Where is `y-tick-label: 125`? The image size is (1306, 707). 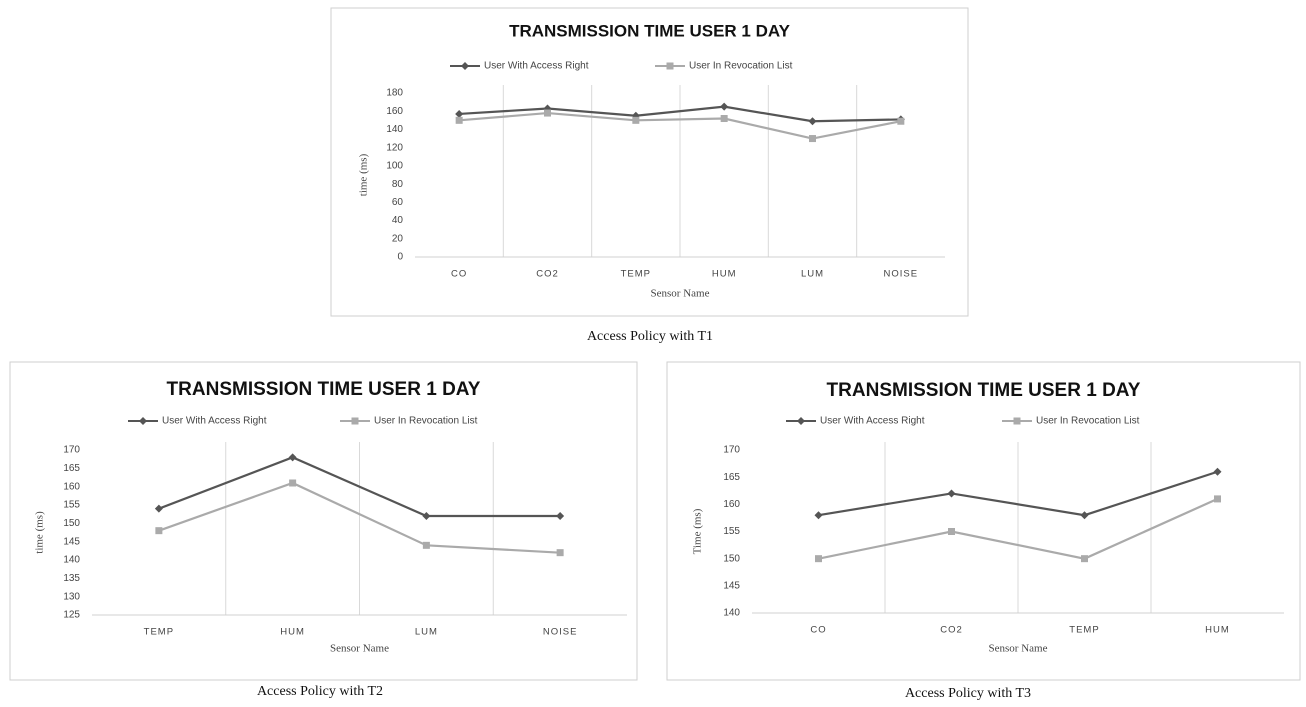 y-tick-label: 125 is located at coordinates (71, 615).